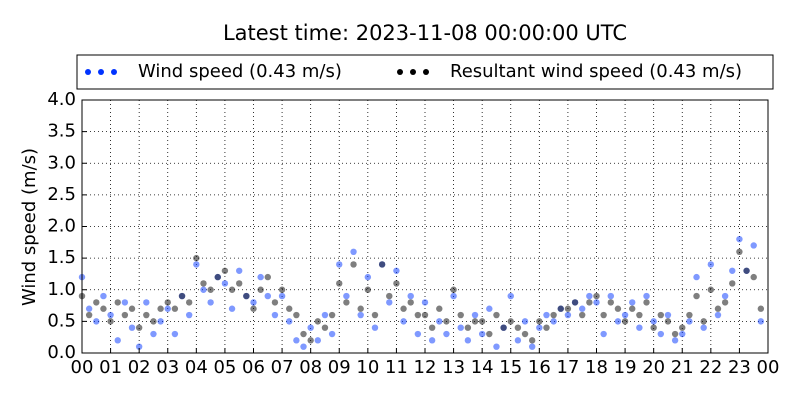 The width and height of the screenshot is (800, 400). Describe the element at coordinates (110, 367) in the screenshot. I see `x-tick-label: 01` at that location.